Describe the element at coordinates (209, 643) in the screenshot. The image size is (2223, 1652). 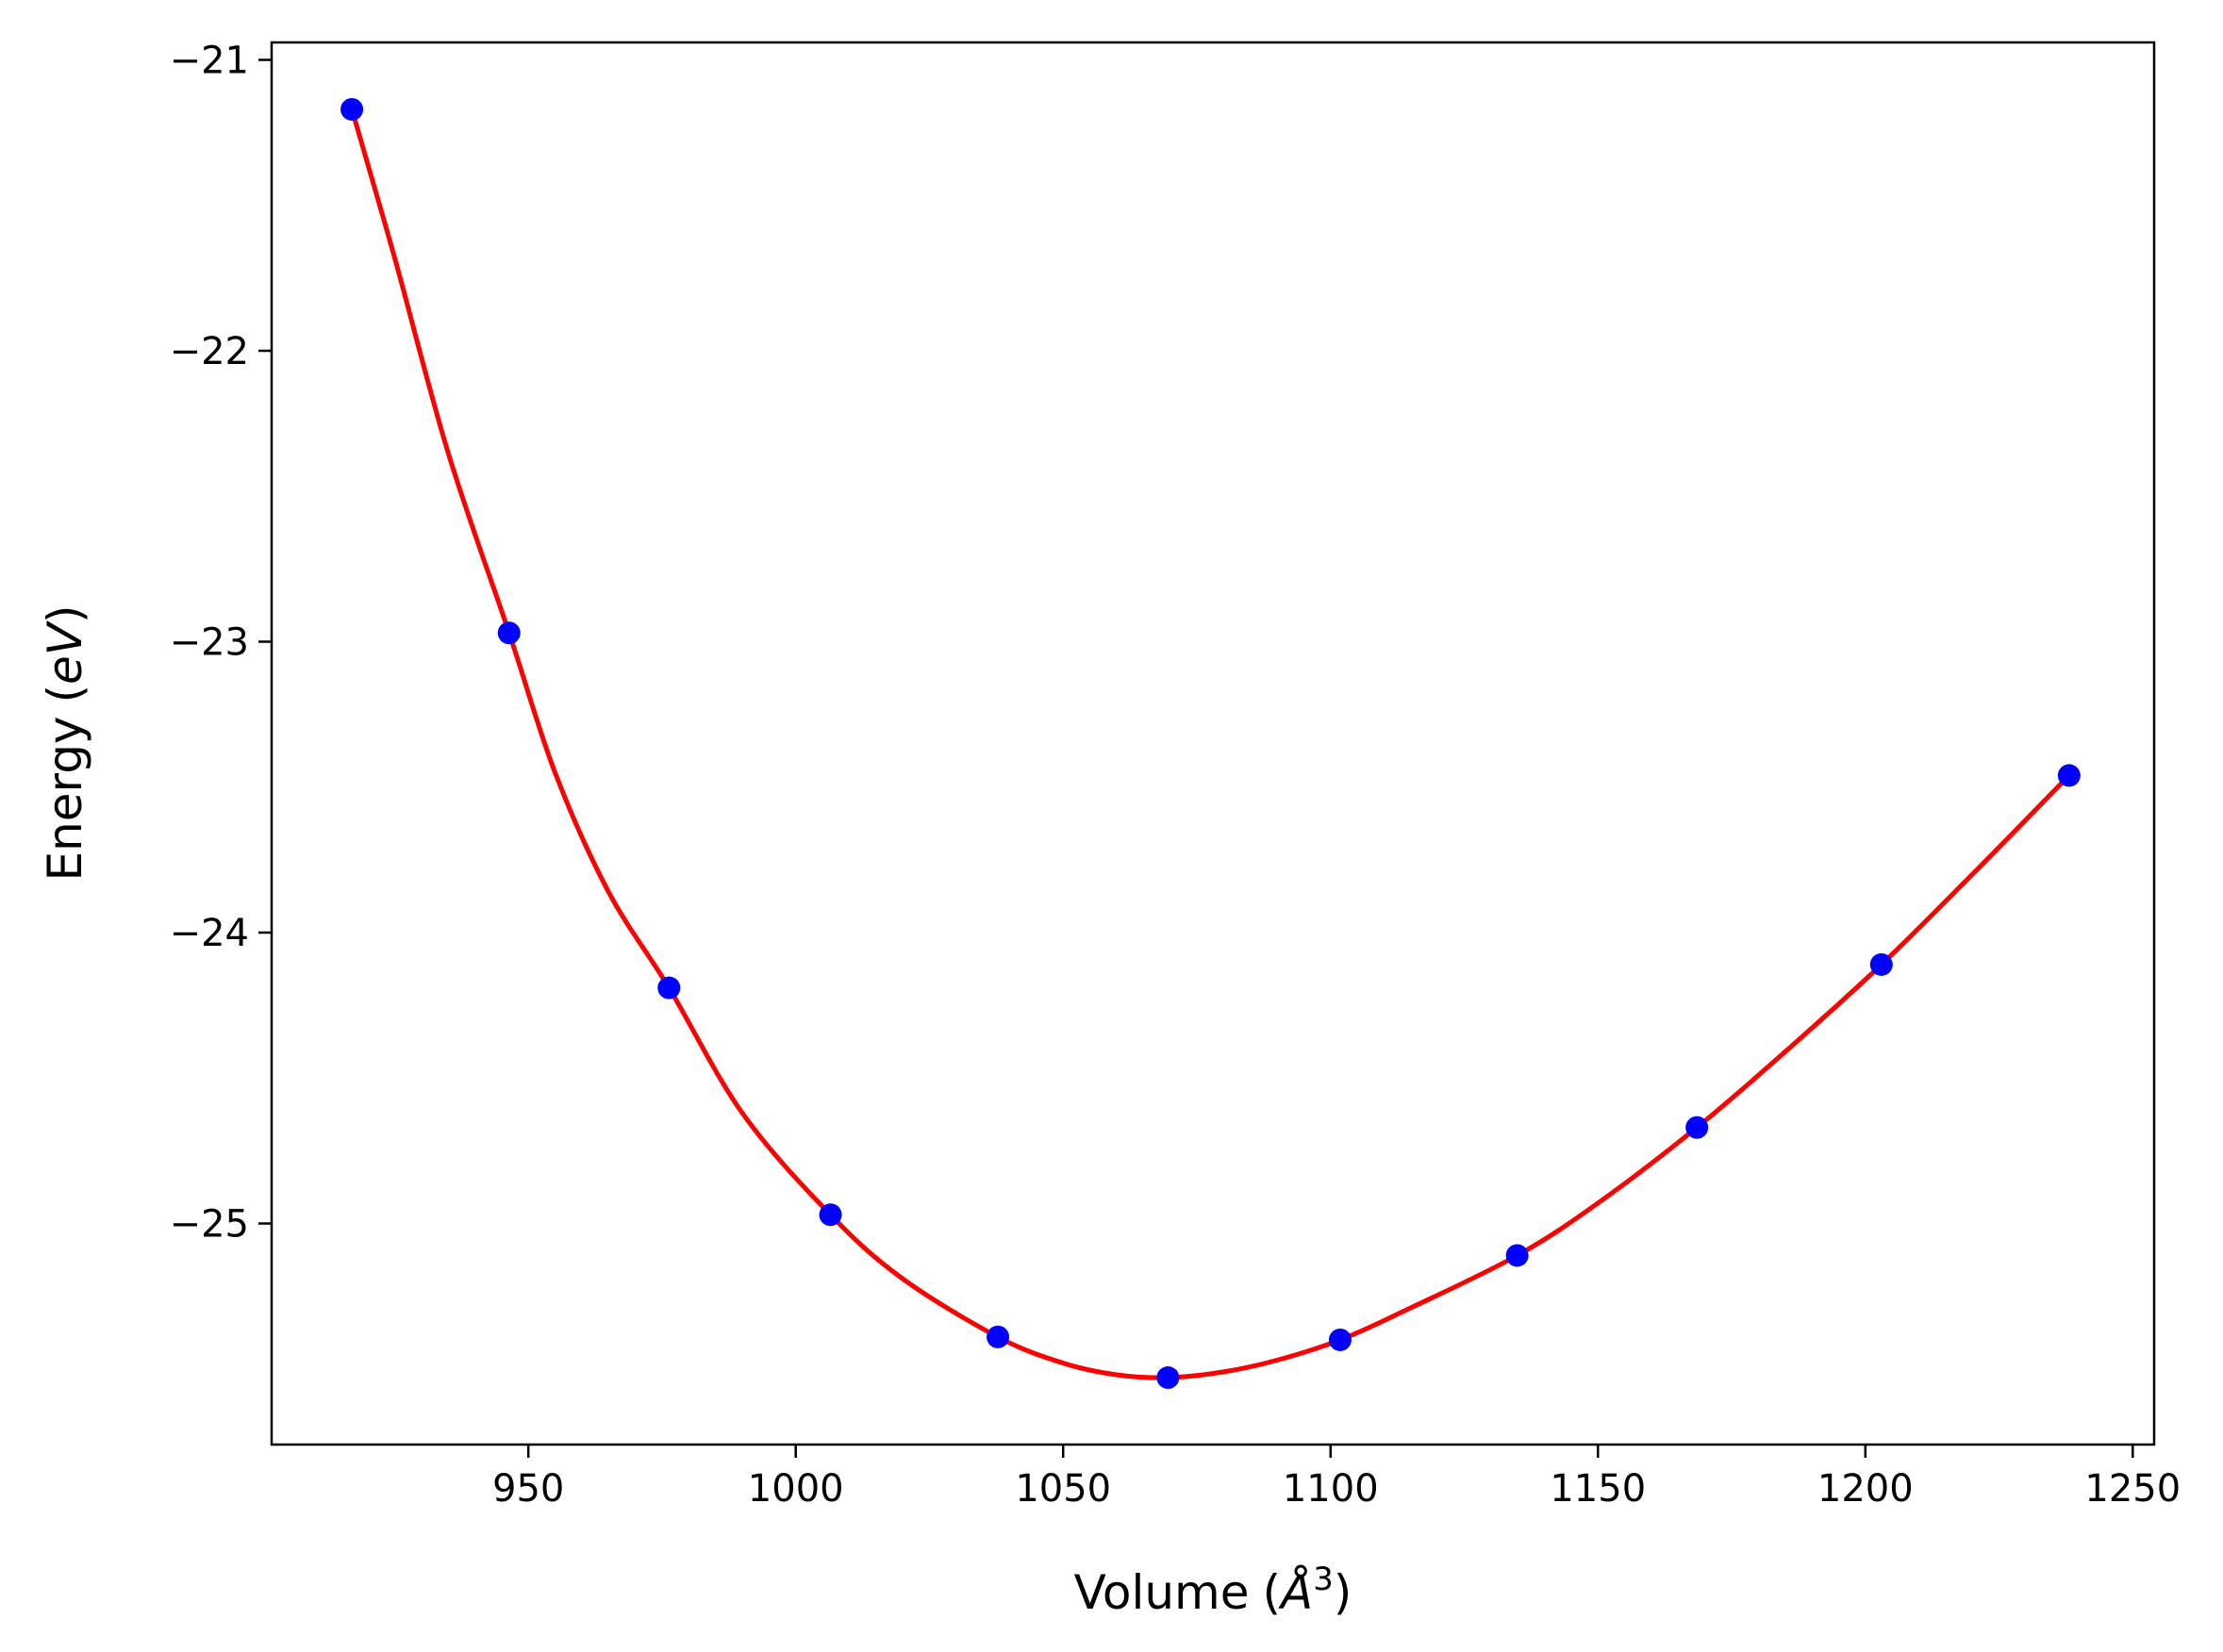
I see `y-tick-label: −23` at that location.